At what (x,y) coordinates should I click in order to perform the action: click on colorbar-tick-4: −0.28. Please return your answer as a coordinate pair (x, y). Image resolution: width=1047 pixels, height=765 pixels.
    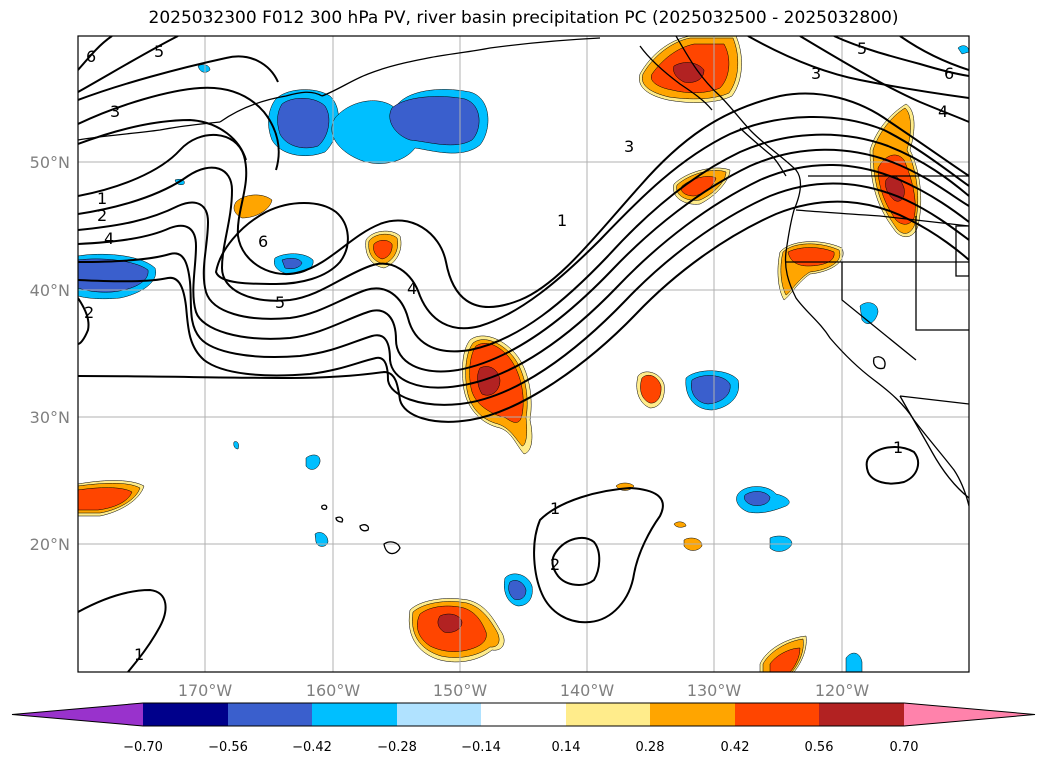
    Looking at the image, I should click on (397, 747).